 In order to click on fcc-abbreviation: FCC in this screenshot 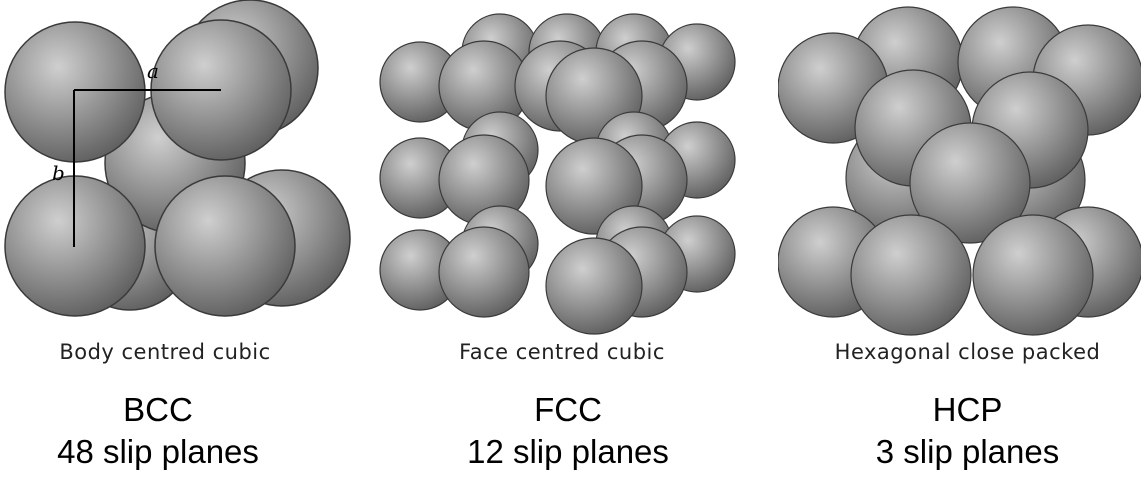, I will do `click(568, 409)`.